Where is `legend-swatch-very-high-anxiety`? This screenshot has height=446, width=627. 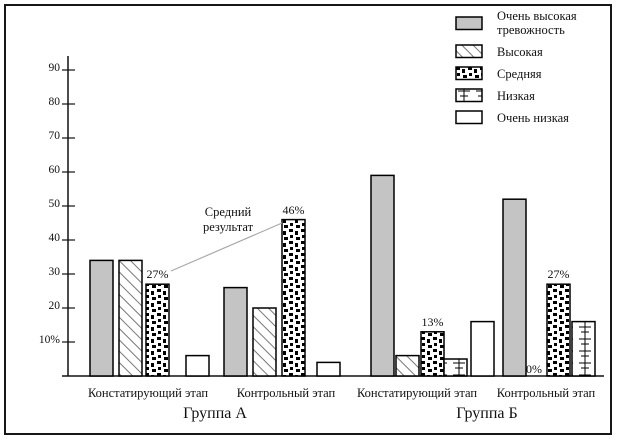 legend-swatch-very-high-anxiety is located at coordinates (469, 22).